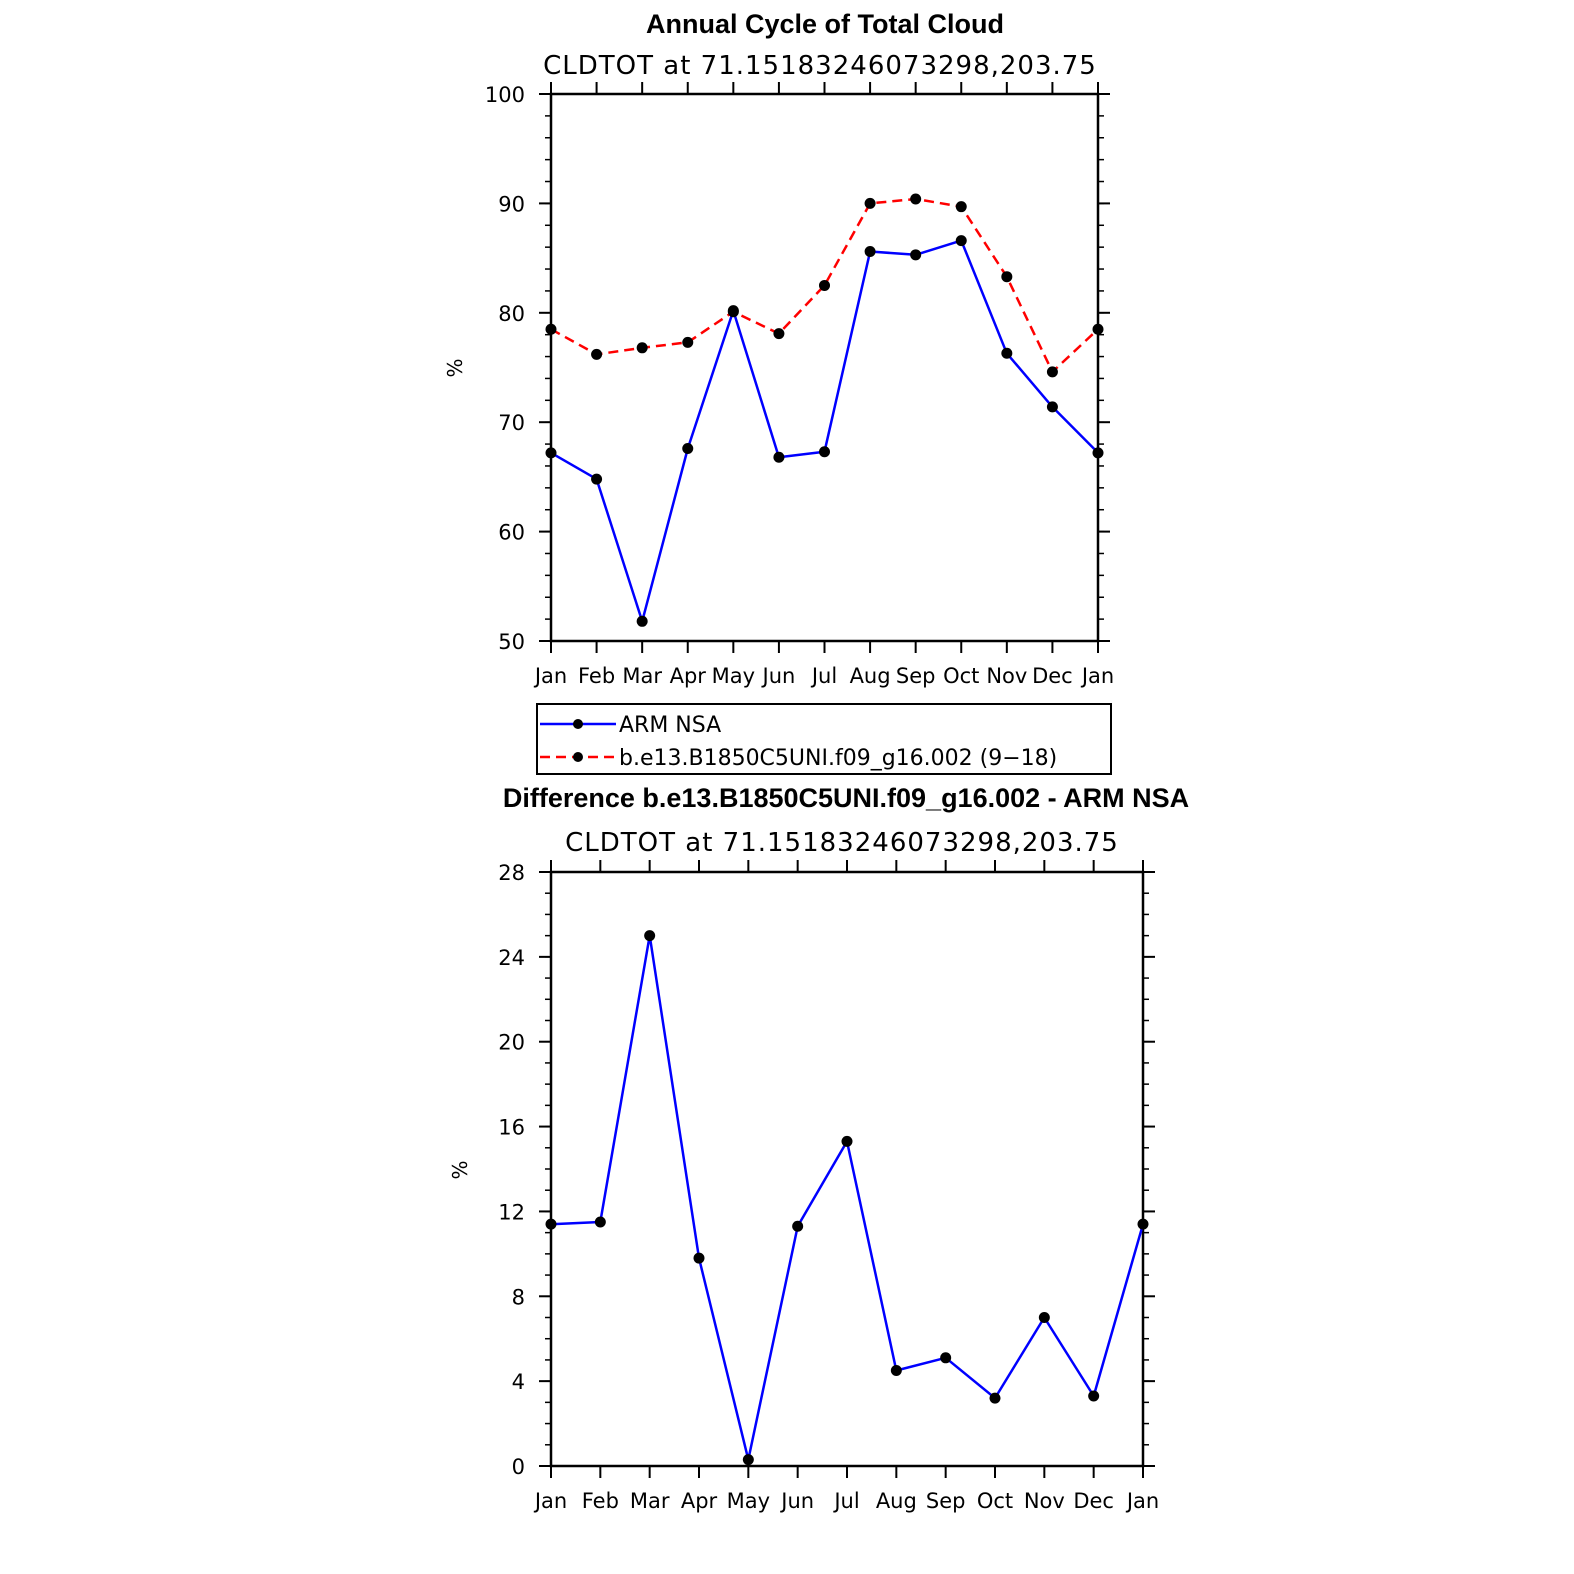 Image resolution: width=1574 pixels, height=1574 pixels. Describe the element at coordinates (670, 725) in the screenshot. I see `legend-label-arm-nsa: ARM NSA` at that location.